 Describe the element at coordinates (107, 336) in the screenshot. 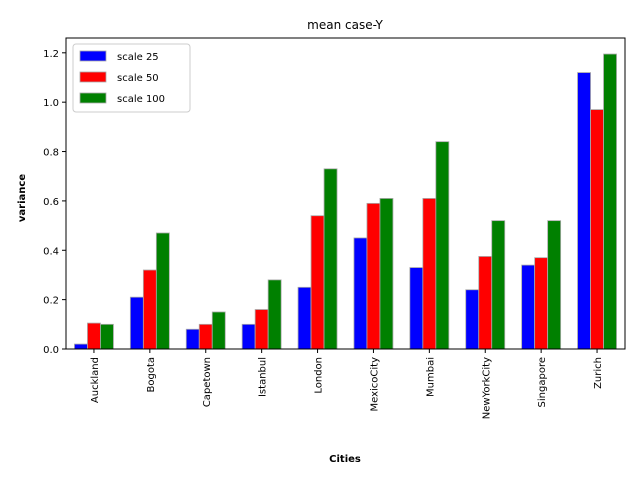

I see `bar-scale-100-Auckland` at that location.